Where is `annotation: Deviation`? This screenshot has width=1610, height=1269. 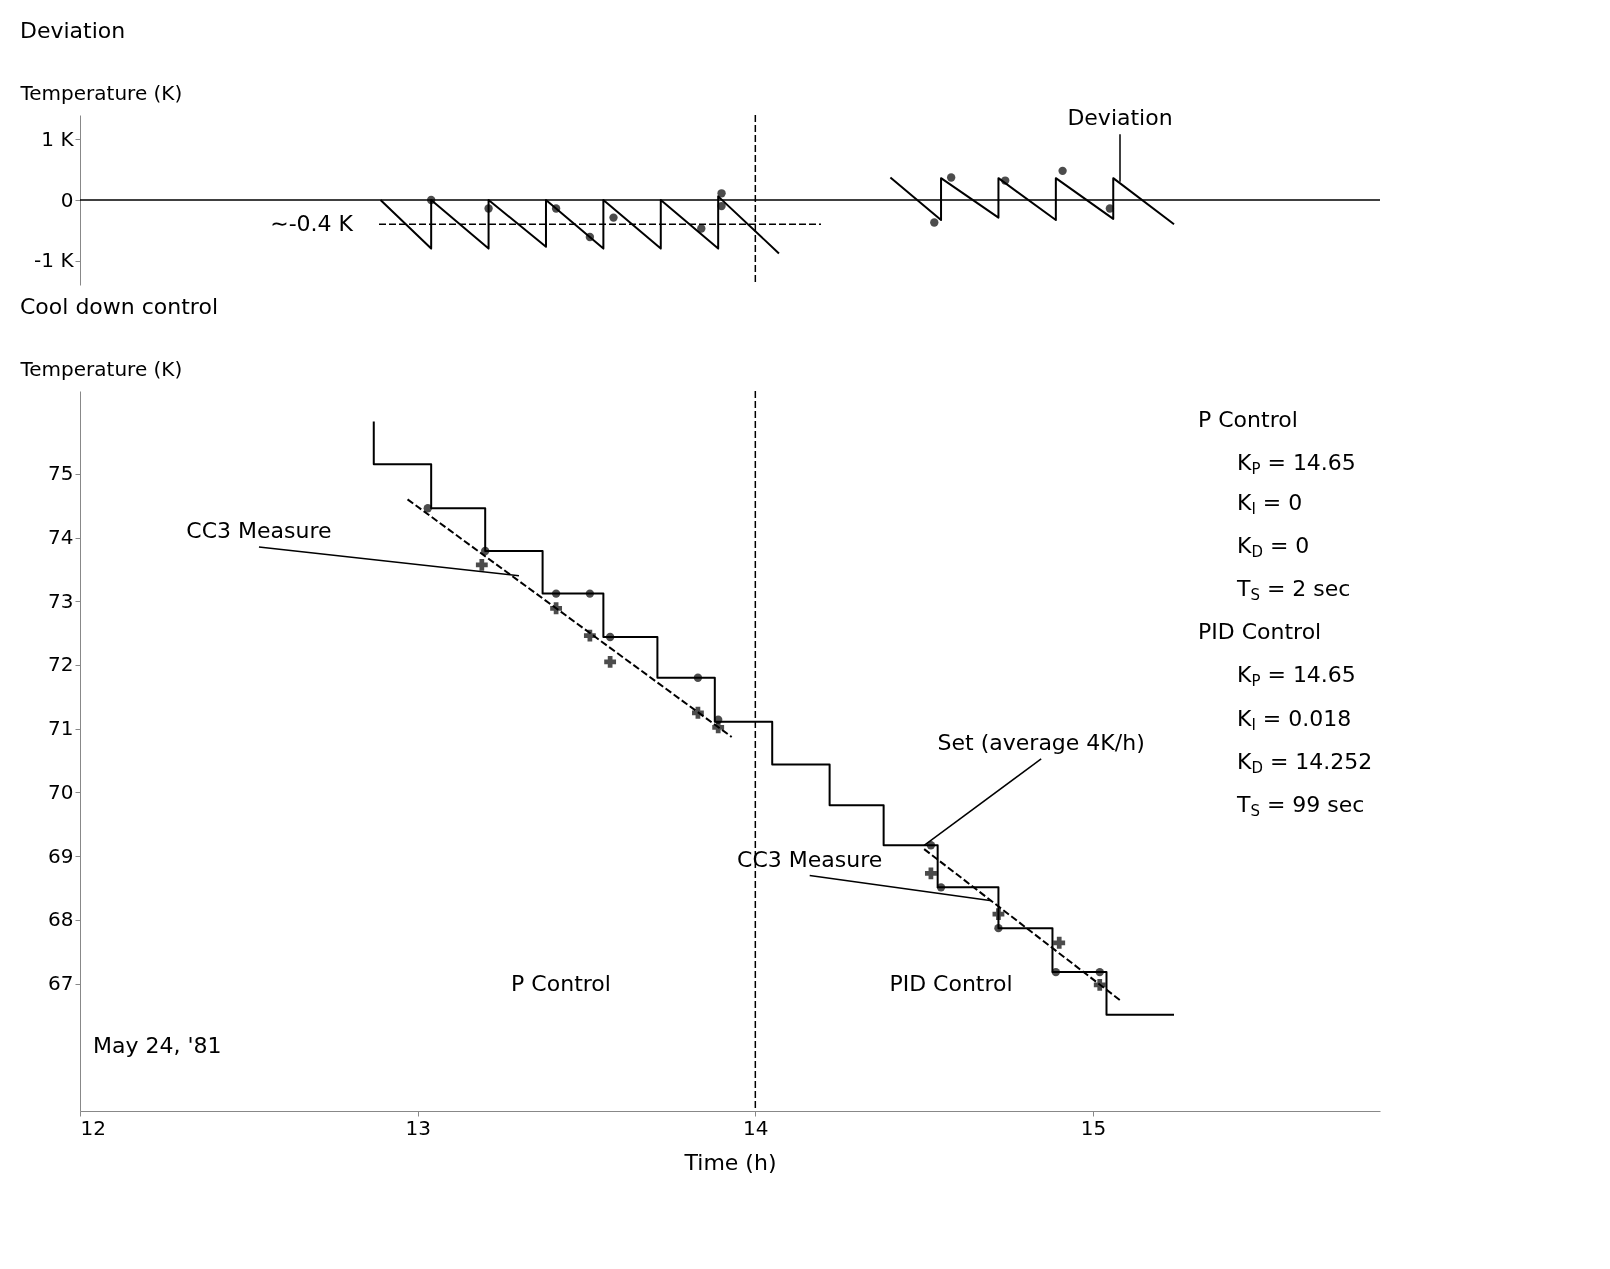
annotation: Deviation is located at coordinates (1120, 118).